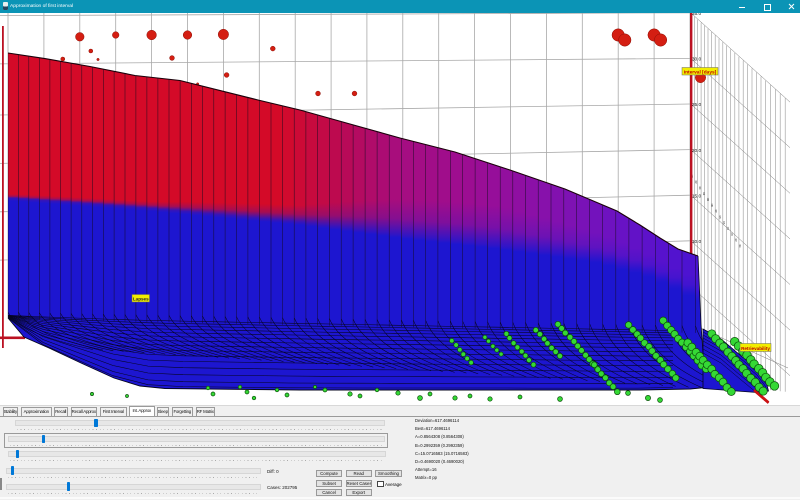 The height and width of the screenshot is (500, 800). I want to click on svg-text: 10.0, so click(697, 242).